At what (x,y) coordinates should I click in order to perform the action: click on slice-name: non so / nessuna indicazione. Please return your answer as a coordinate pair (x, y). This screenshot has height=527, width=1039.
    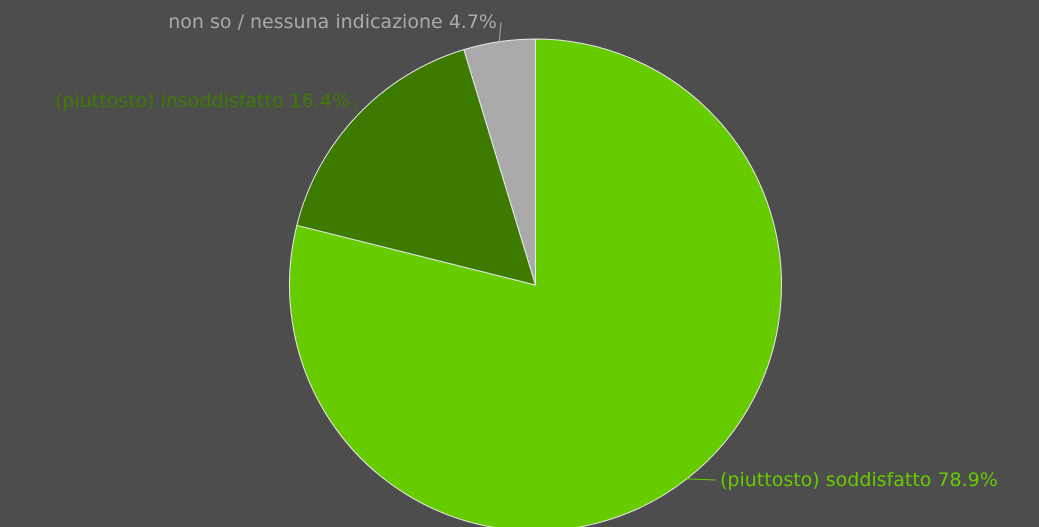
    Looking at the image, I should click on (305, 22).